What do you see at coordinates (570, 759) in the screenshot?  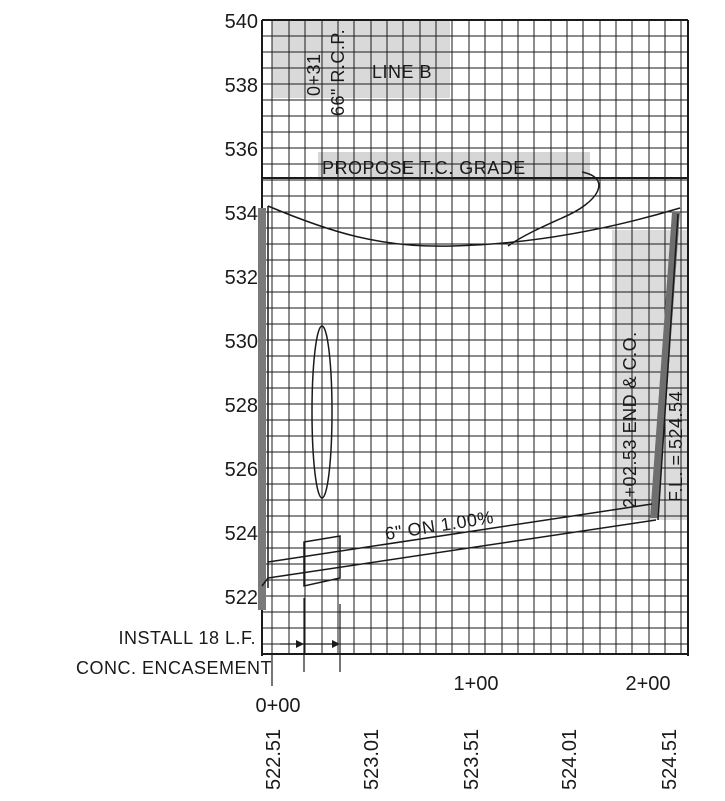 I see `bottom-value-4: 524.01` at bounding box center [570, 759].